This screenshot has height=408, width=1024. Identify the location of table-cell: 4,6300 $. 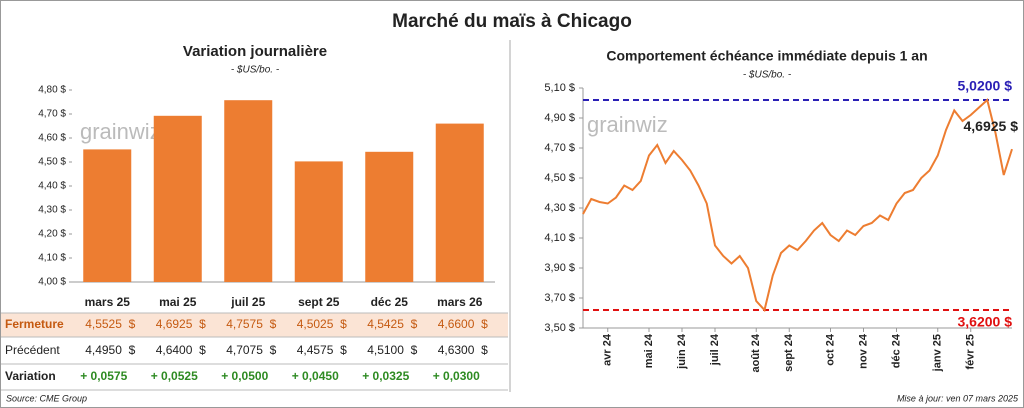
(463, 350).